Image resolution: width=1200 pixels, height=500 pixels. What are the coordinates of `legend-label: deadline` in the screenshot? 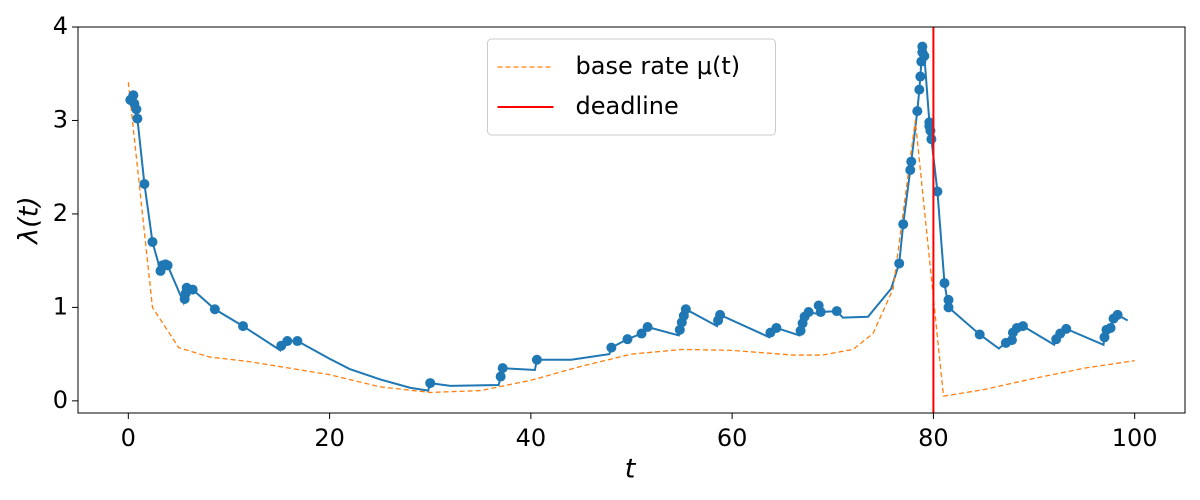 It's located at (627, 106).